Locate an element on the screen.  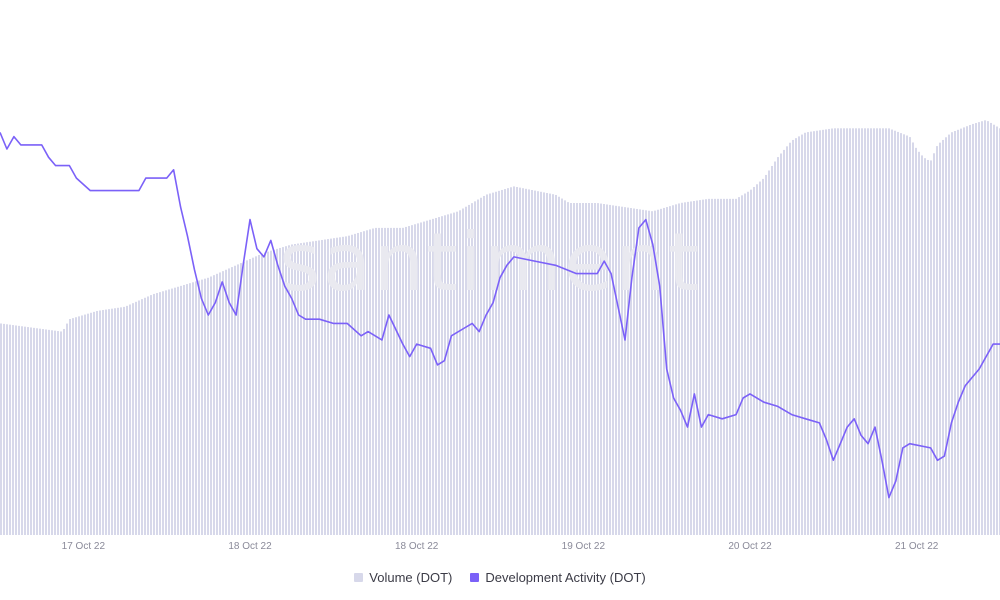
legend-item-volume: Volume (DOT) is located at coordinates (403, 577).